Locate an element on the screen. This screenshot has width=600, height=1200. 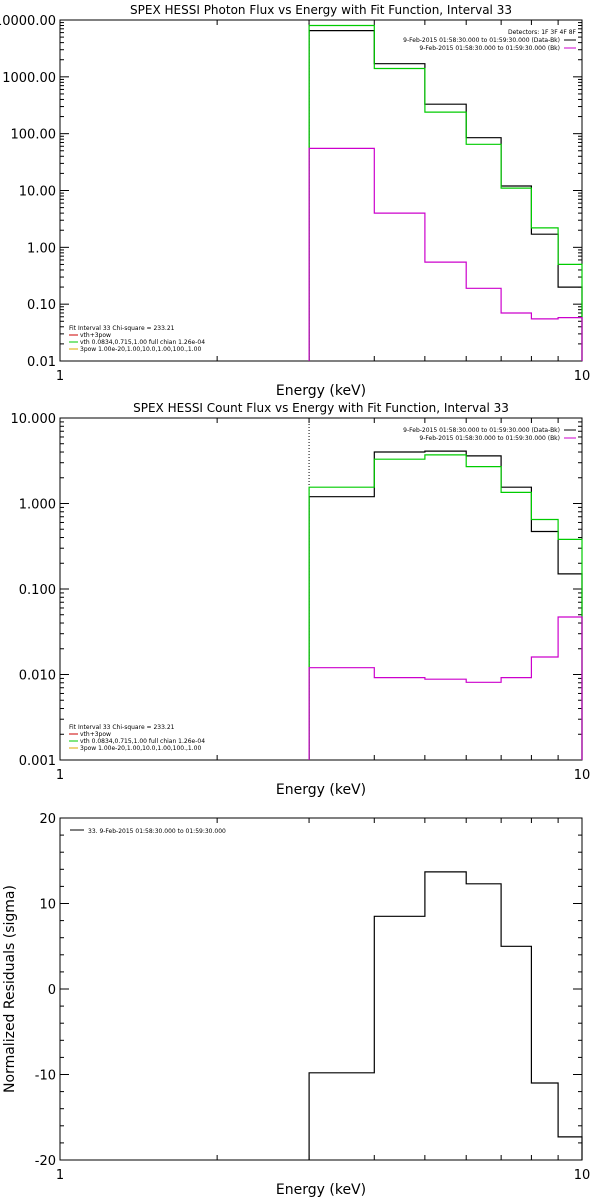
y-tick-label: 10.00 is located at coordinates (37, 192).